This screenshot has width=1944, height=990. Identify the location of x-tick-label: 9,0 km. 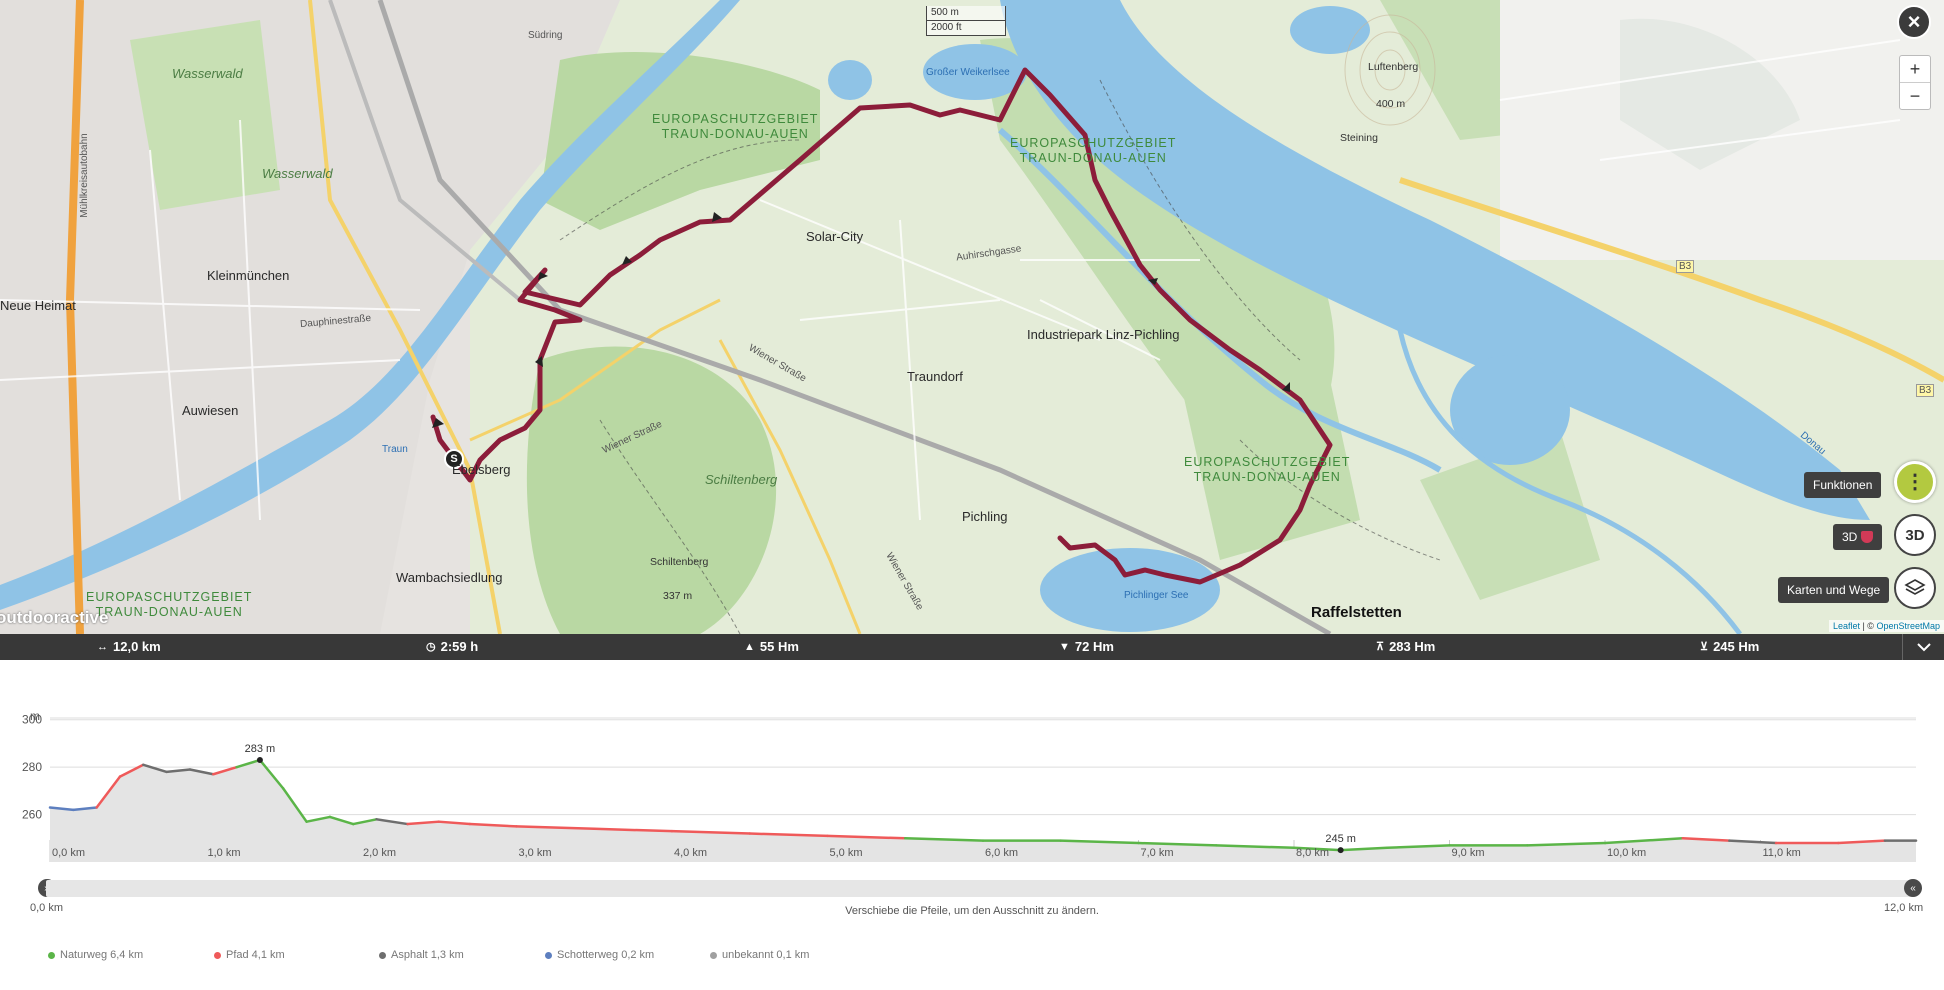
(1468, 853).